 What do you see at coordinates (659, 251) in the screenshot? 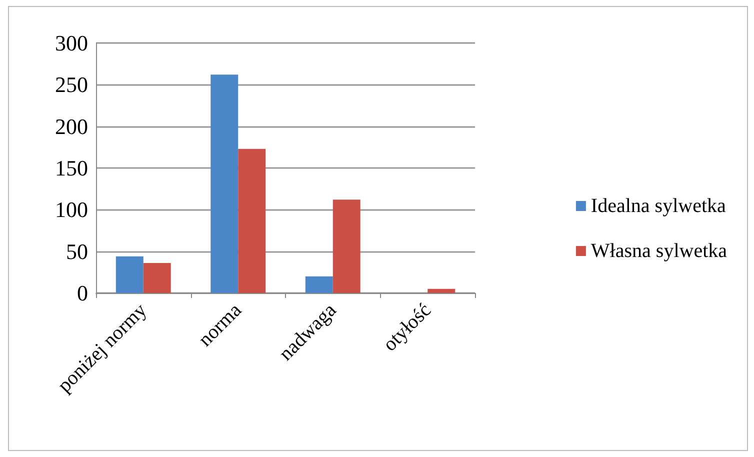
I see `legend-label: Własna sylwetka` at bounding box center [659, 251].